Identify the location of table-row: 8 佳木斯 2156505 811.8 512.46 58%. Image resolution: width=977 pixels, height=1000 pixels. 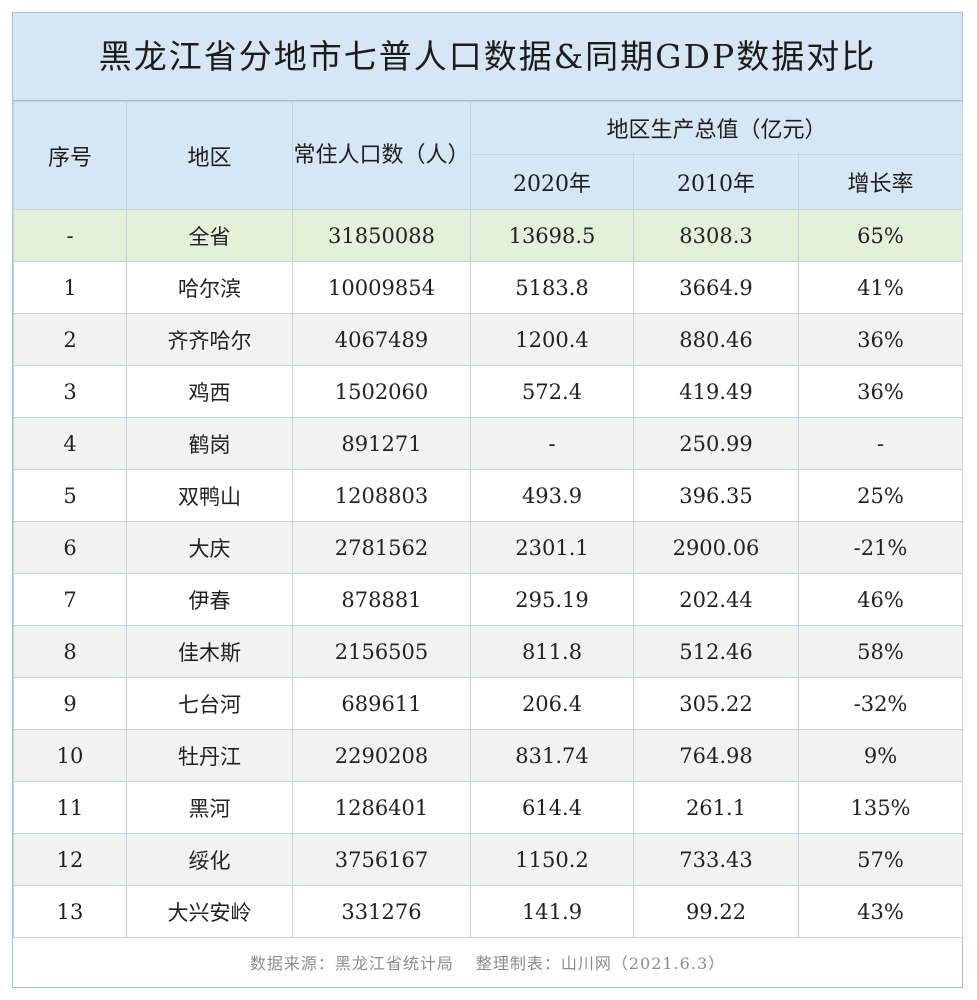
(488, 651).